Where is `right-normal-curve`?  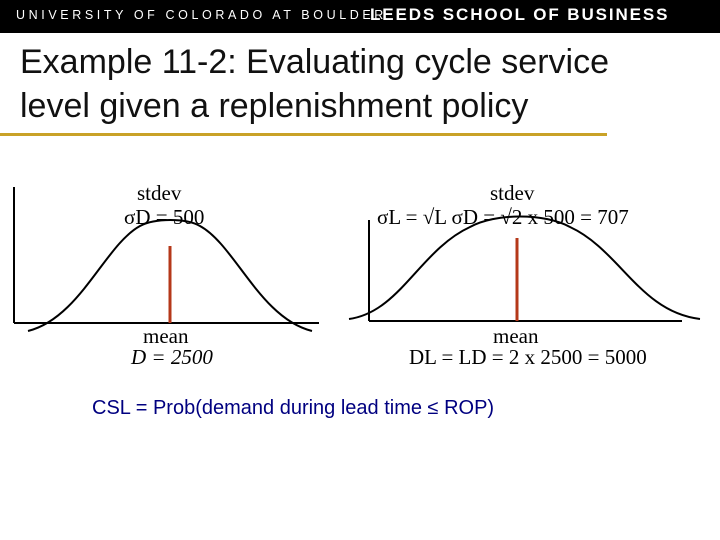
right-normal-curve is located at coordinates (524, 267).